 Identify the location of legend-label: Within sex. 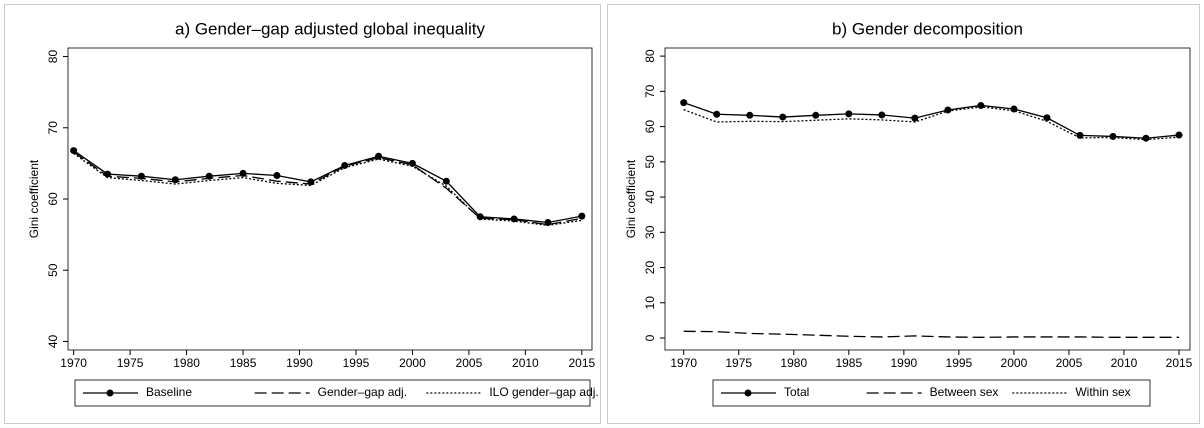
(1102, 392).